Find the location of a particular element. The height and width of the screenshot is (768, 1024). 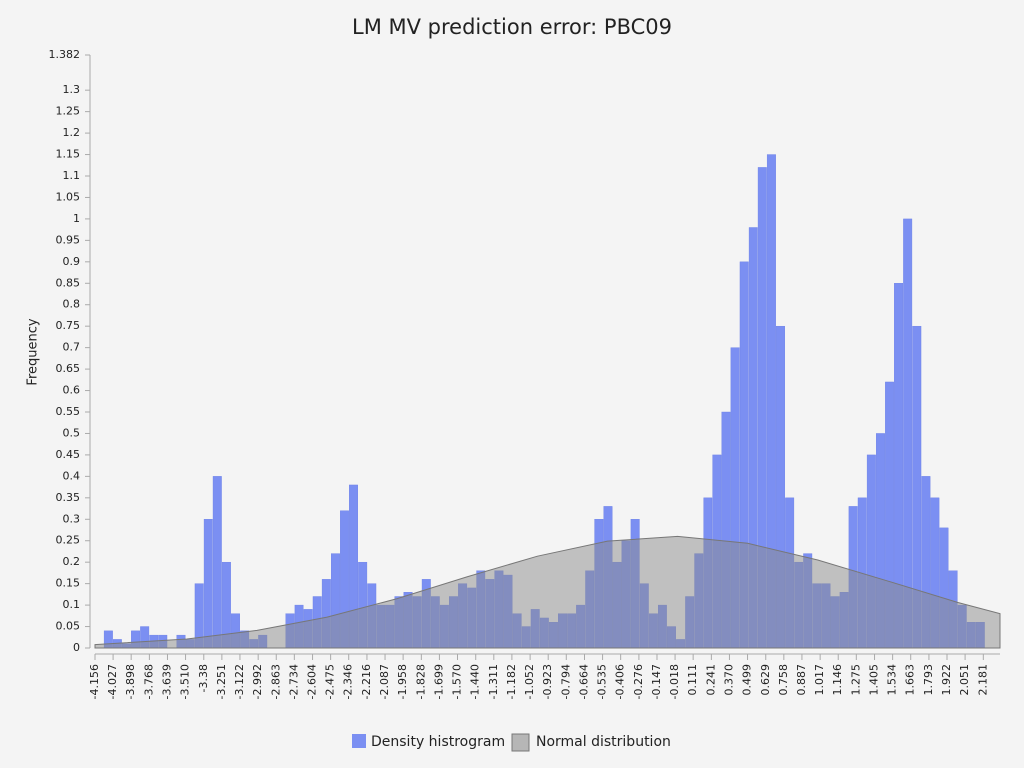

x-tick-label: -0.794 is located at coordinates (565, 681).